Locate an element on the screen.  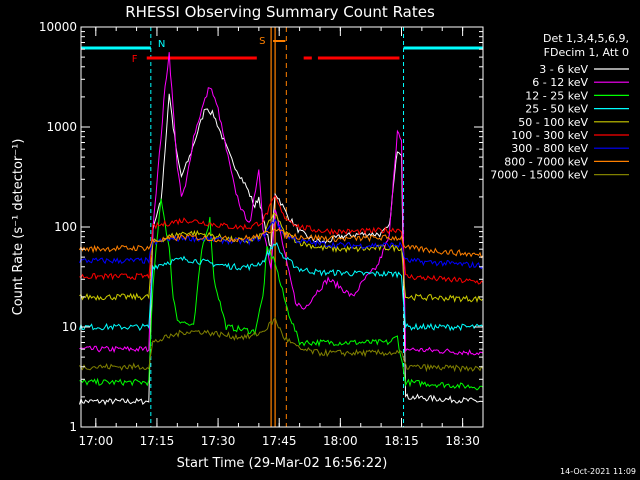
y-tick-label: 100 is located at coordinates (65, 227).